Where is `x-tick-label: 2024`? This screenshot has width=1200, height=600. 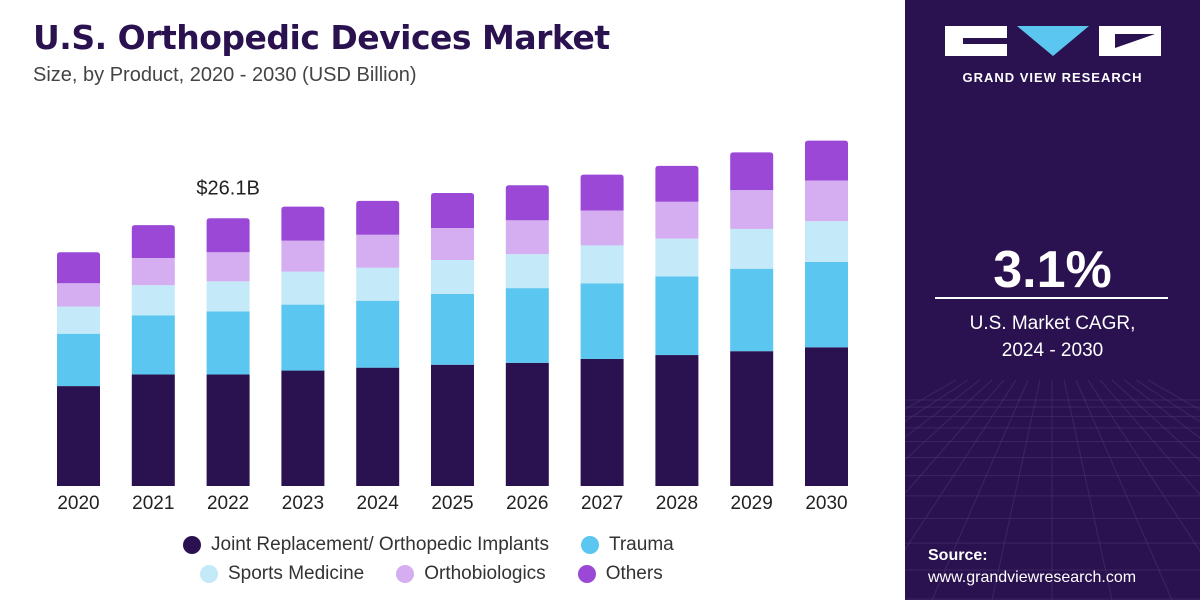 x-tick-label: 2024 is located at coordinates (378, 503).